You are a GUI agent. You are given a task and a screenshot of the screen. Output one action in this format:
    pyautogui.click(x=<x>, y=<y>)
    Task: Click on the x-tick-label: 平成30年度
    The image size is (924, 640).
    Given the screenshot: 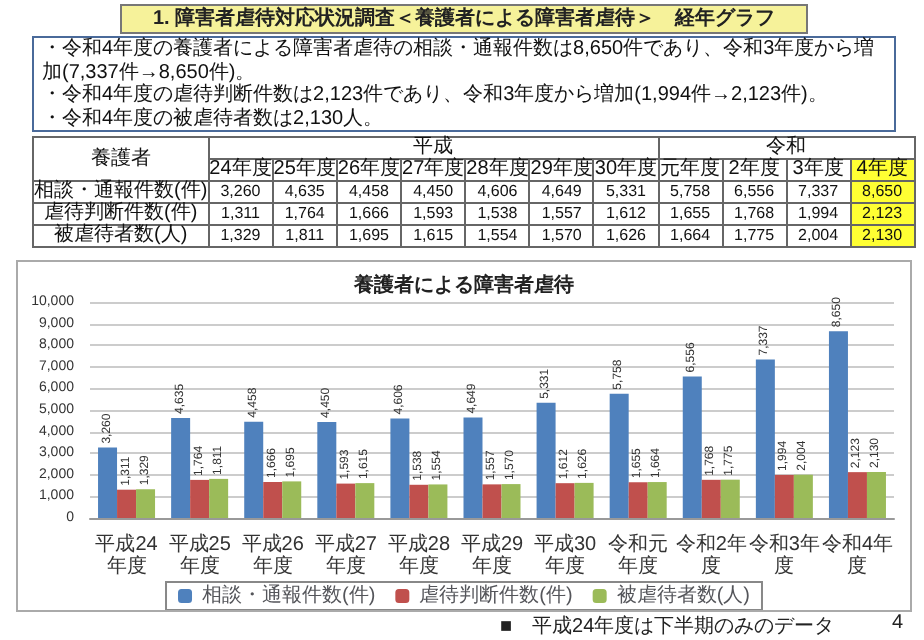 What is the action you would take?
    pyautogui.click(x=565, y=555)
    